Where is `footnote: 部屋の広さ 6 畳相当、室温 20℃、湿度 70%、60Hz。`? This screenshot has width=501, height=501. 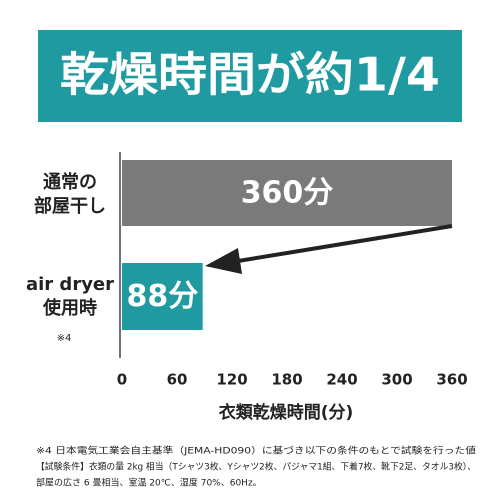
footnote: 部屋の広さ 6 畳相当、室温 20℃、湿度 70%、60Hz。 is located at coordinates (149, 483).